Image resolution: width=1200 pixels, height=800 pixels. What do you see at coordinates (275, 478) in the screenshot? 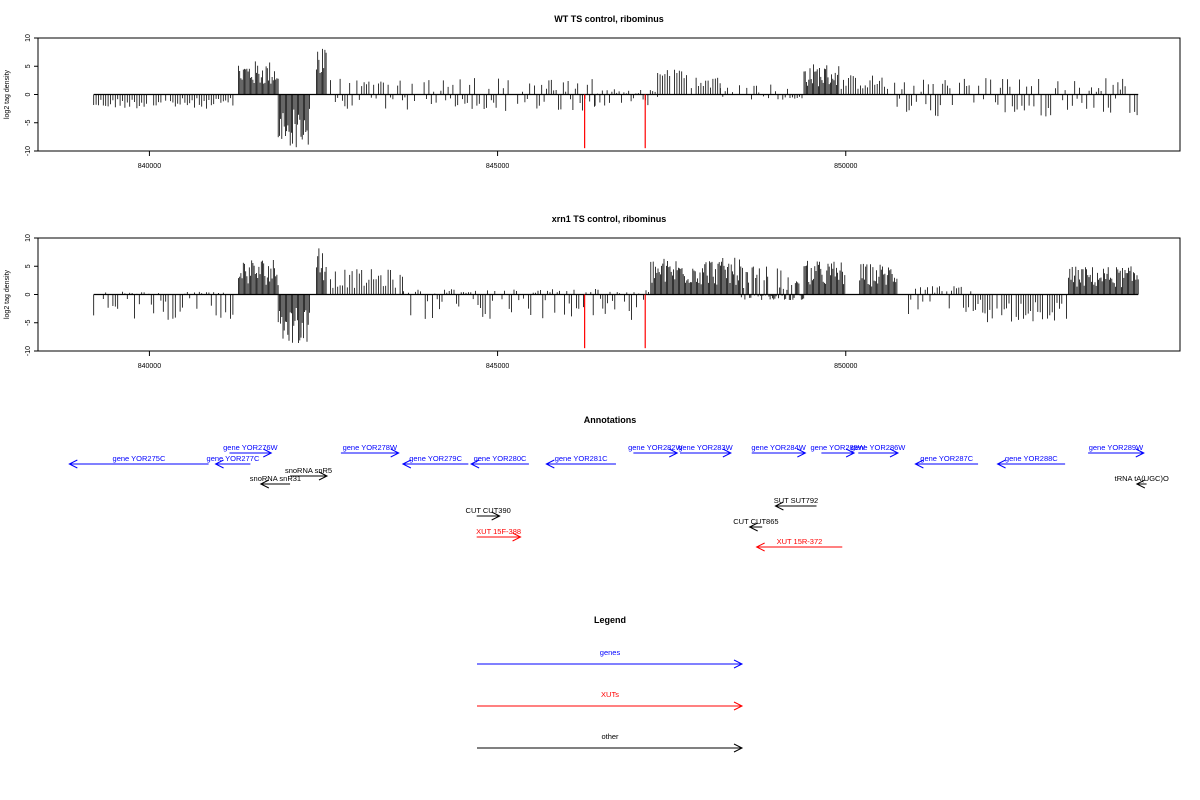
I see `feature-label: snoRNA snR31` at bounding box center [275, 478].